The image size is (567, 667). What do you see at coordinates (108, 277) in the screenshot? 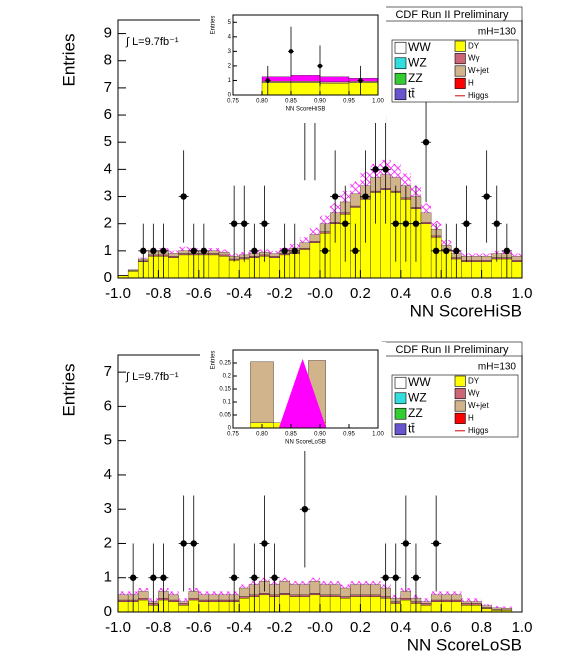
I see `y-tick-label: 0` at bounding box center [108, 277].